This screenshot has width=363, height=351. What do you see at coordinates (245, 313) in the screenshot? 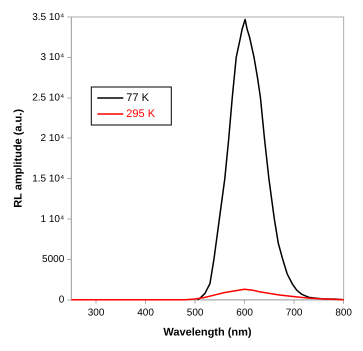
I see `x-tick-label: 600` at bounding box center [245, 313].